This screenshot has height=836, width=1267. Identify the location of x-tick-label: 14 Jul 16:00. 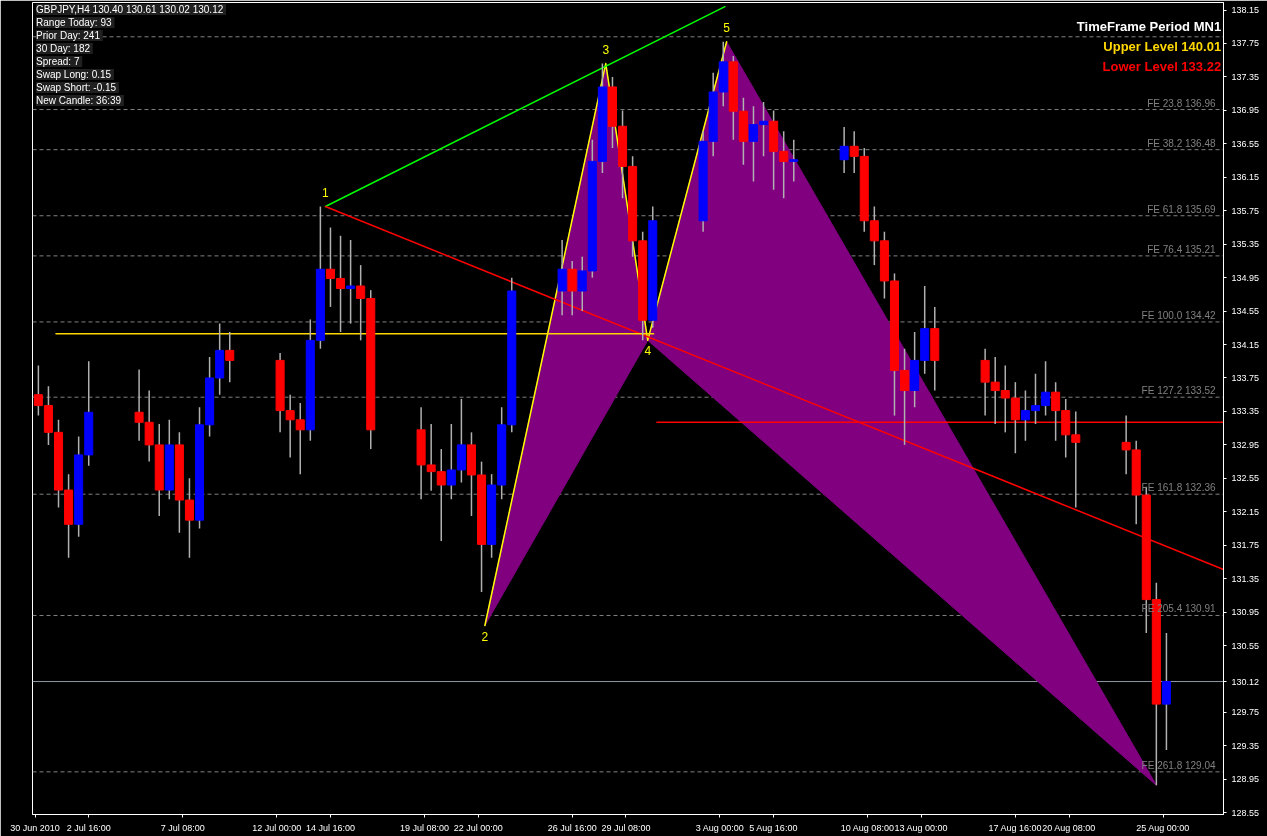
(330, 827).